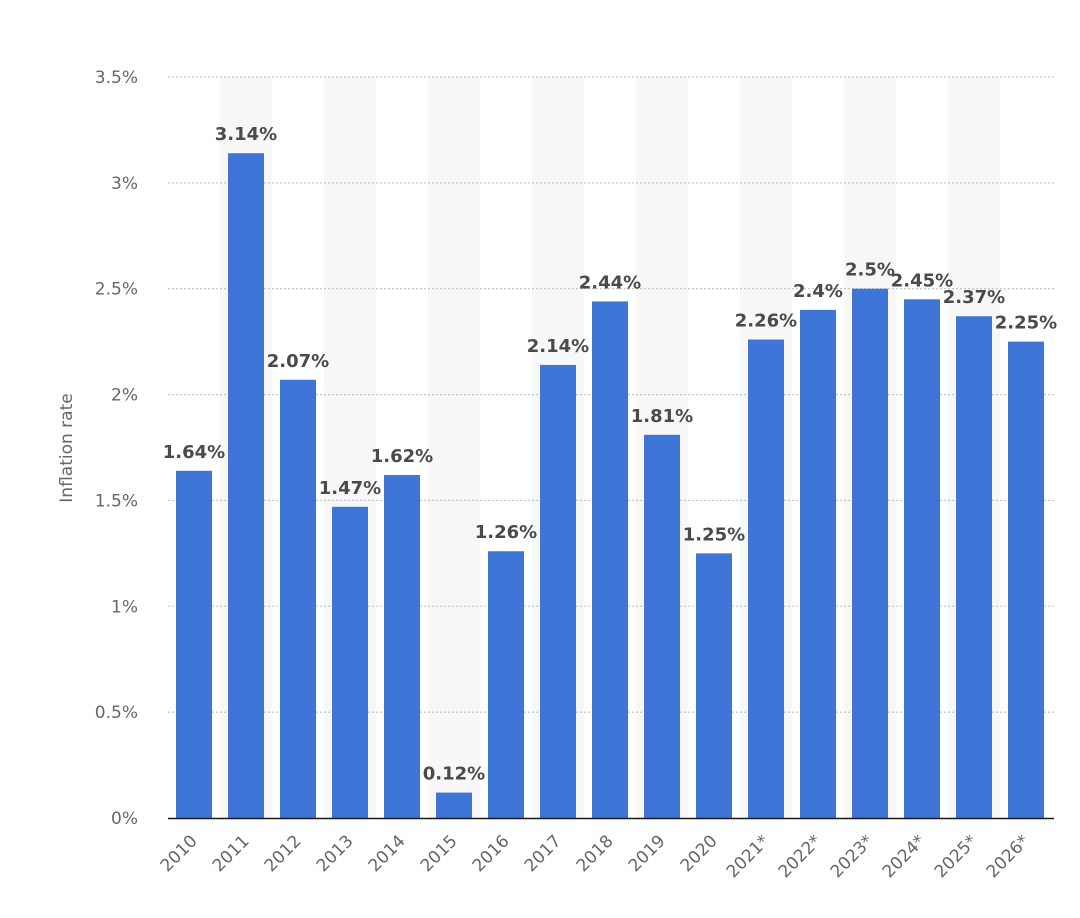 This screenshot has width=1080, height=918. I want to click on x-tick-label: 2019, so click(647, 853).